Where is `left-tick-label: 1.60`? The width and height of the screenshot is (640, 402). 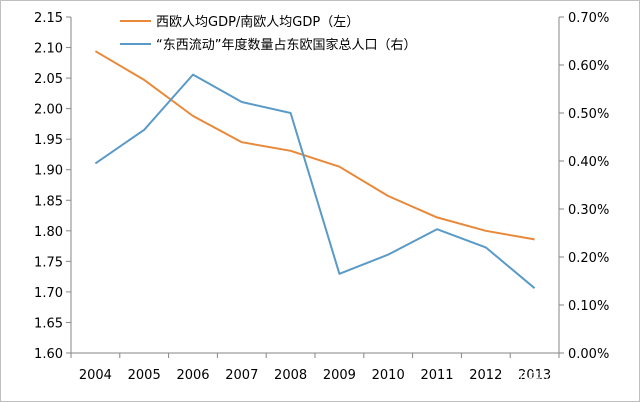
left-tick-label: 1.60 is located at coordinates (48, 354).